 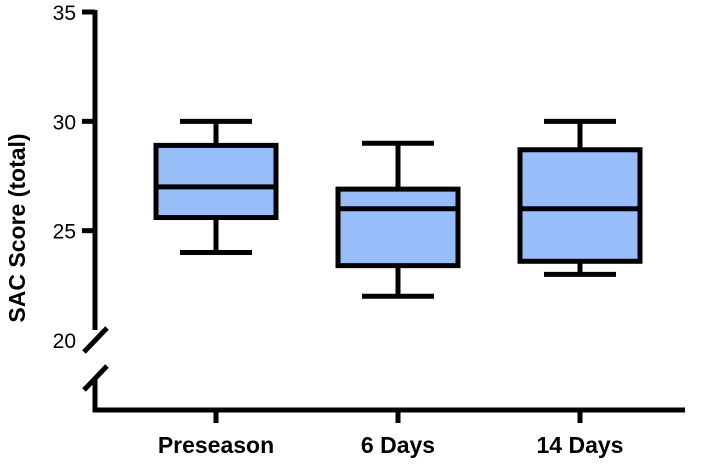 What do you see at coordinates (64, 232) in the screenshot?
I see `y-tick-label-25: 25` at bounding box center [64, 232].